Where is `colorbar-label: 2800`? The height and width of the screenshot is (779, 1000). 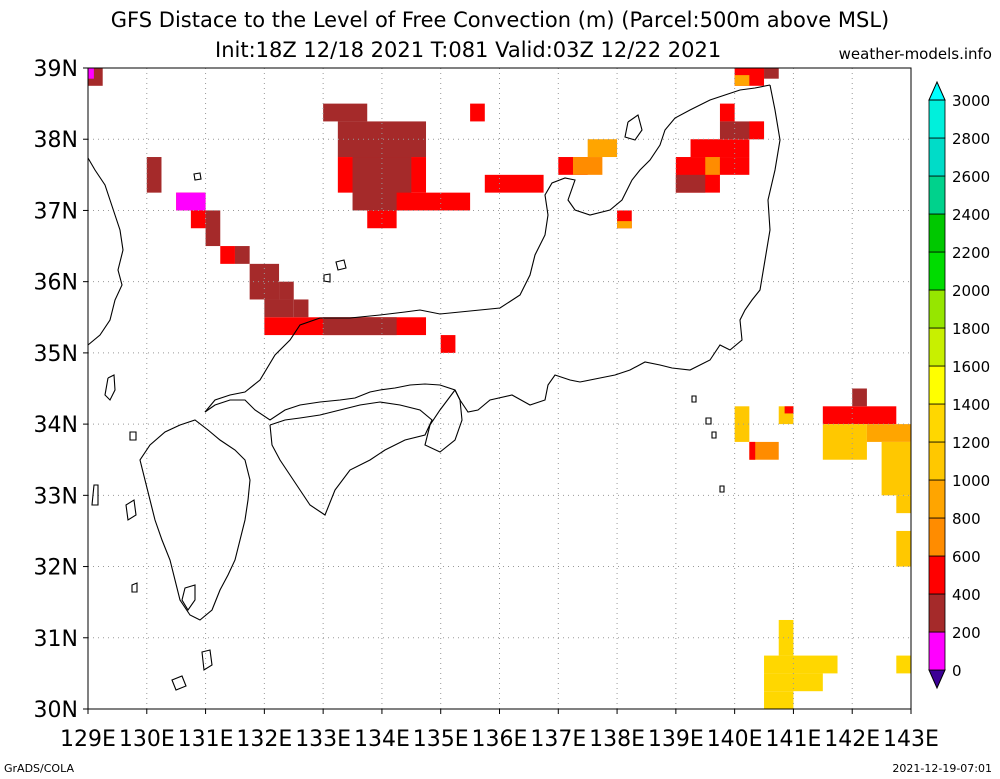
colorbar-label: 2800 is located at coordinates (971, 139).